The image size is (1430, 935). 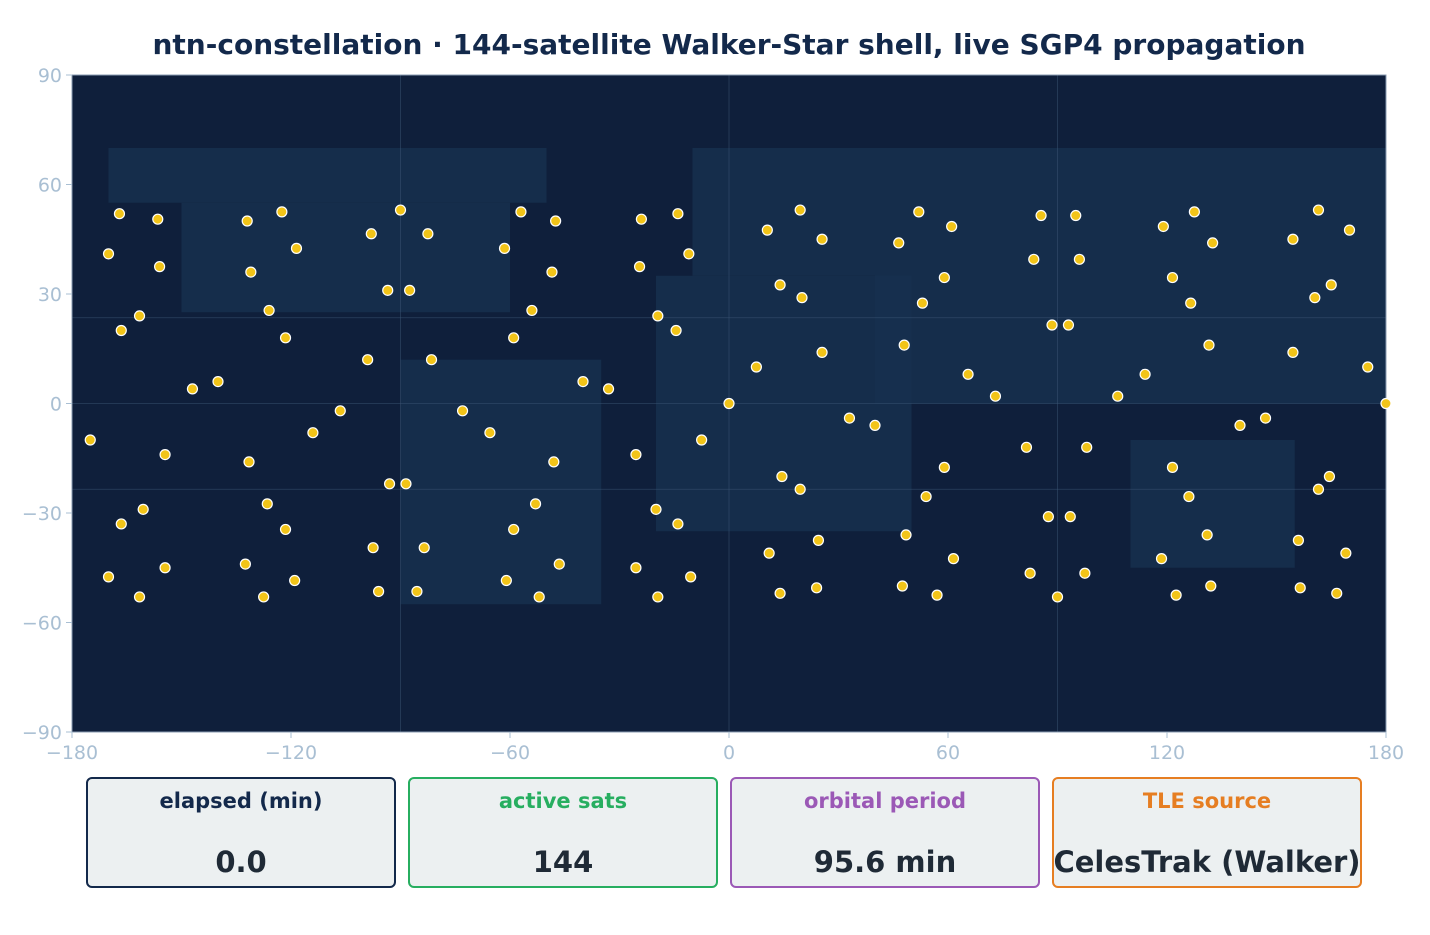 What do you see at coordinates (885, 832) in the screenshot?
I see `orbital-period-card: orbital period 95.6 min` at bounding box center [885, 832].